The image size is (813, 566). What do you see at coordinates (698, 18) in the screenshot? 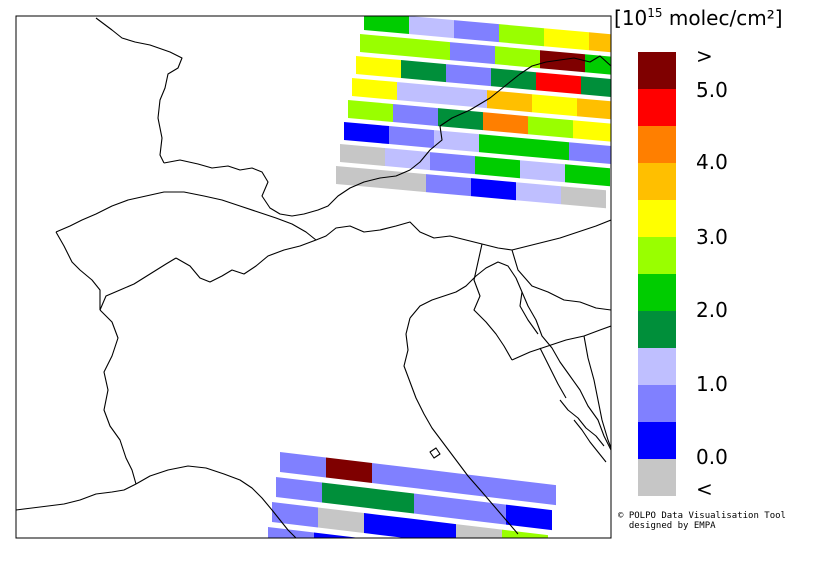
I see `legend-unit: [1015 molec/cm²]` at bounding box center [698, 18].